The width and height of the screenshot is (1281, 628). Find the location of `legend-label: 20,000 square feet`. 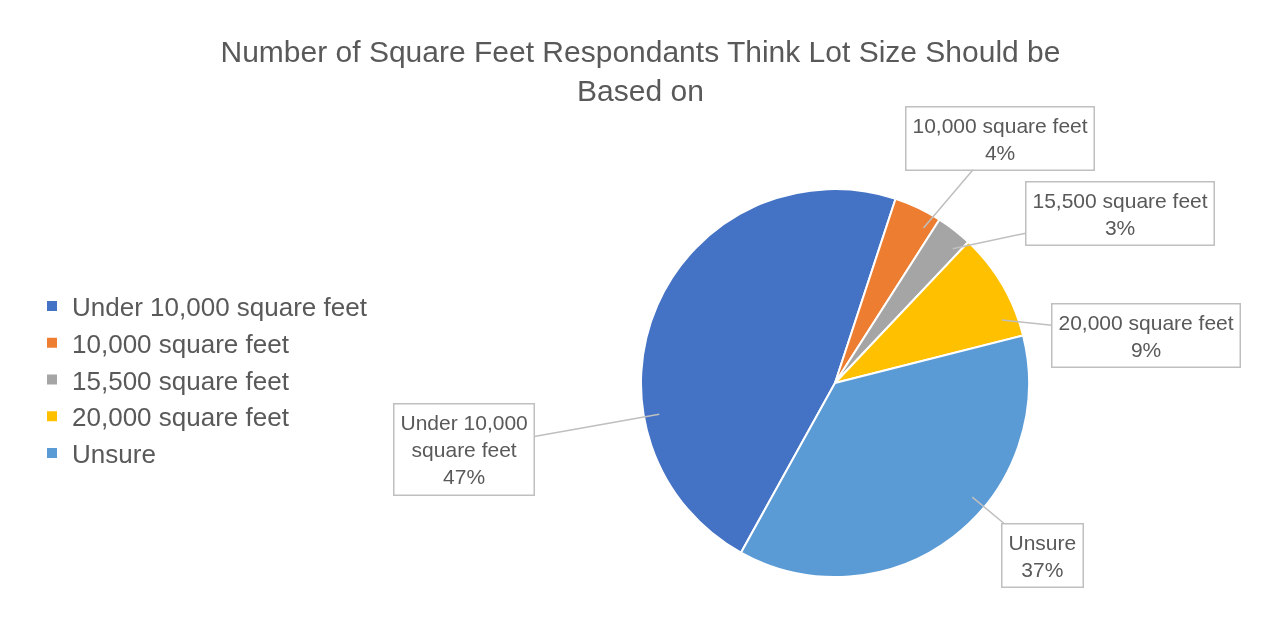

legend-label: 20,000 square feet is located at coordinates (181, 417).